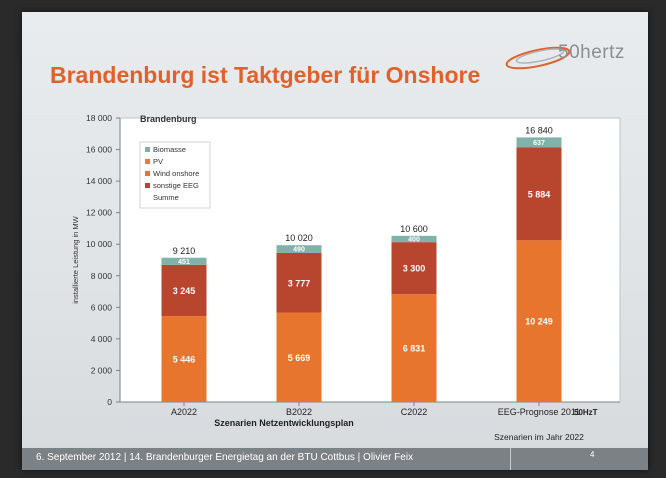 The height and width of the screenshot is (478, 666). Describe the element at coordinates (102, 370) in the screenshot. I see `y-tick-label: 2 000` at that location.